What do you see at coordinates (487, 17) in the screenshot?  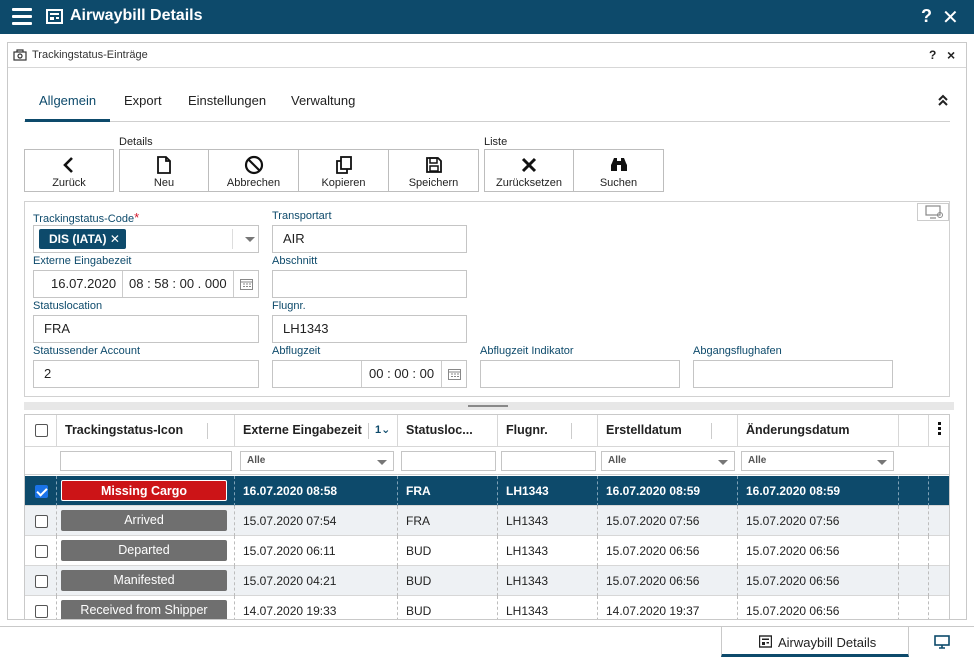 I see `app-header: Airwaybill Details ? ✕` at bounding box center [487, 17].